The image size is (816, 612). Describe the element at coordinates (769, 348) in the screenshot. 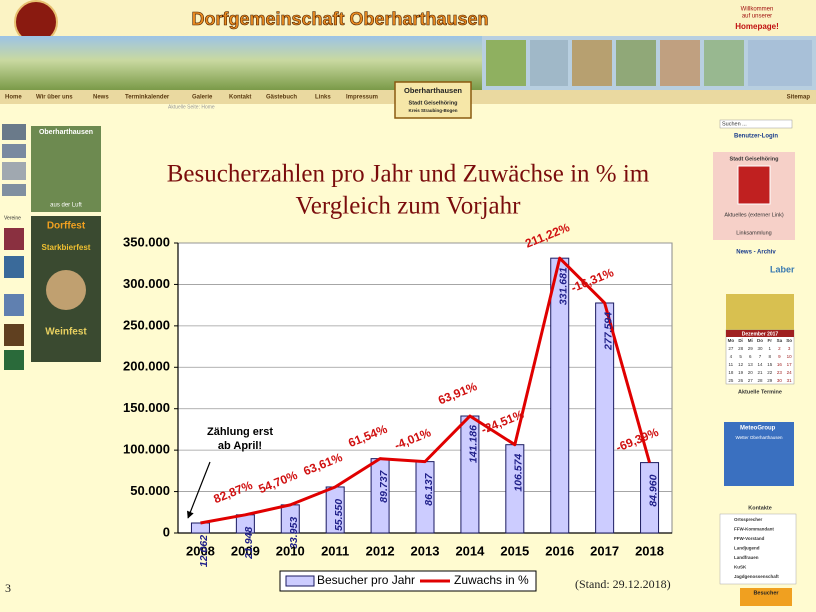

I see `calendar-day: 1` at that location.